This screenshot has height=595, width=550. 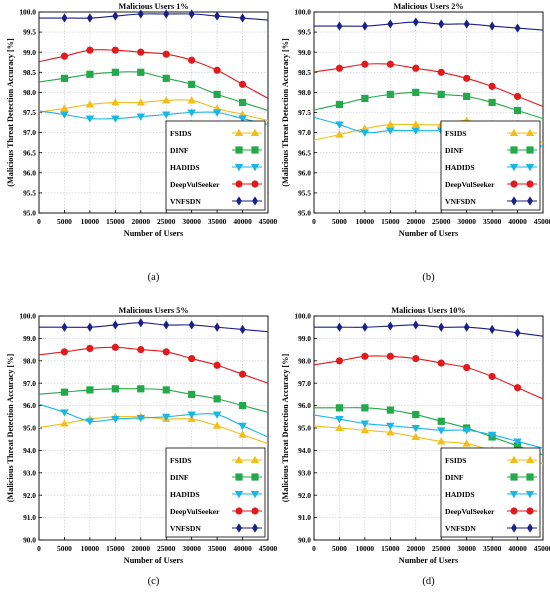 What do you see at coordinates (39, 221) in the screenshot?
I see `x-tick-label: 0` at bounding box center [39, 221].